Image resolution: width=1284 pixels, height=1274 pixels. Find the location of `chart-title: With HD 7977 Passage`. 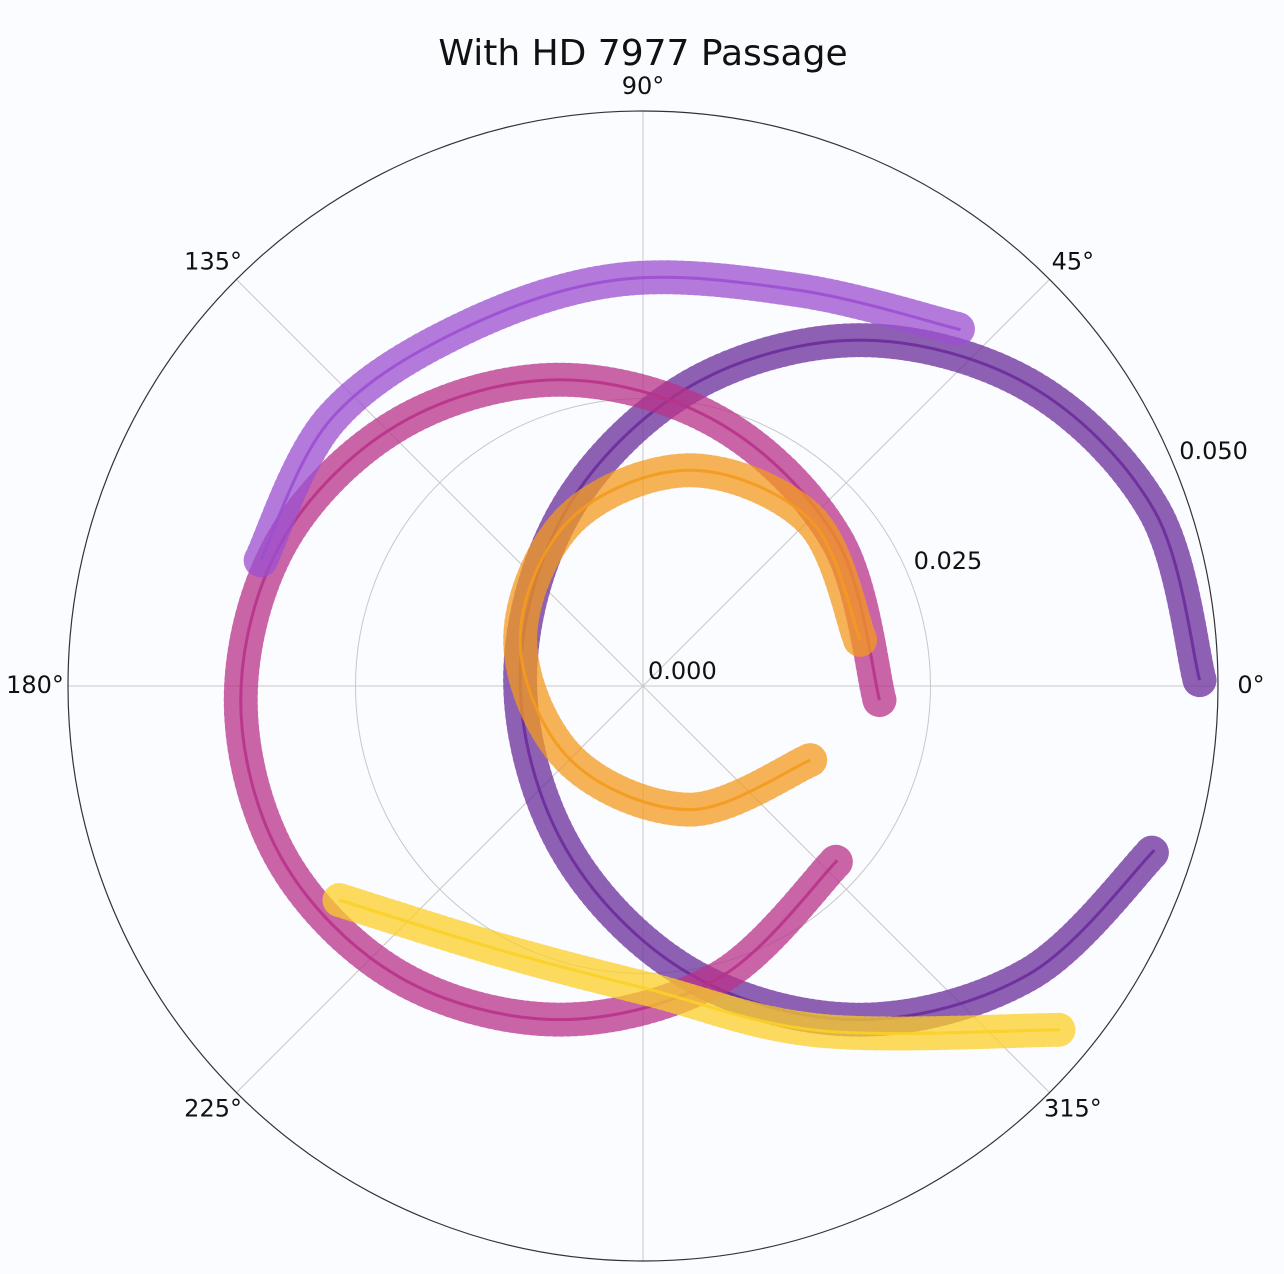

chart-title: With HD 7977 Passage is located at coordinates (642, 53).